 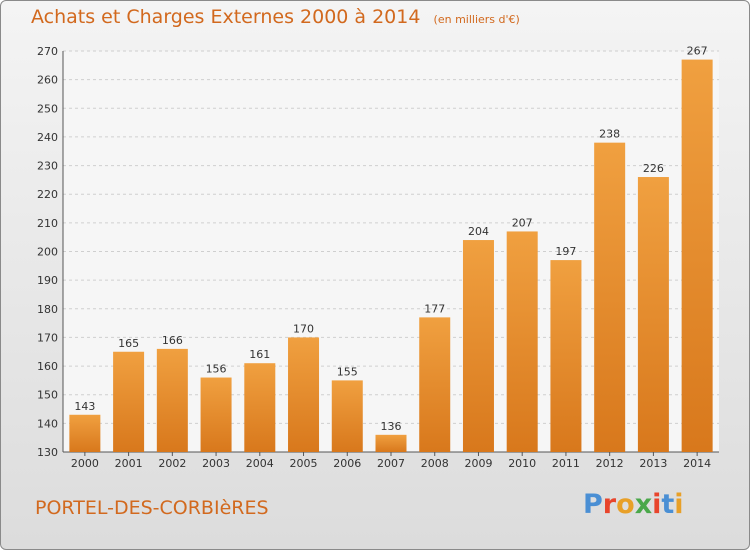 I want to click on y-tick-label: 150, so click(x=47, y=395).